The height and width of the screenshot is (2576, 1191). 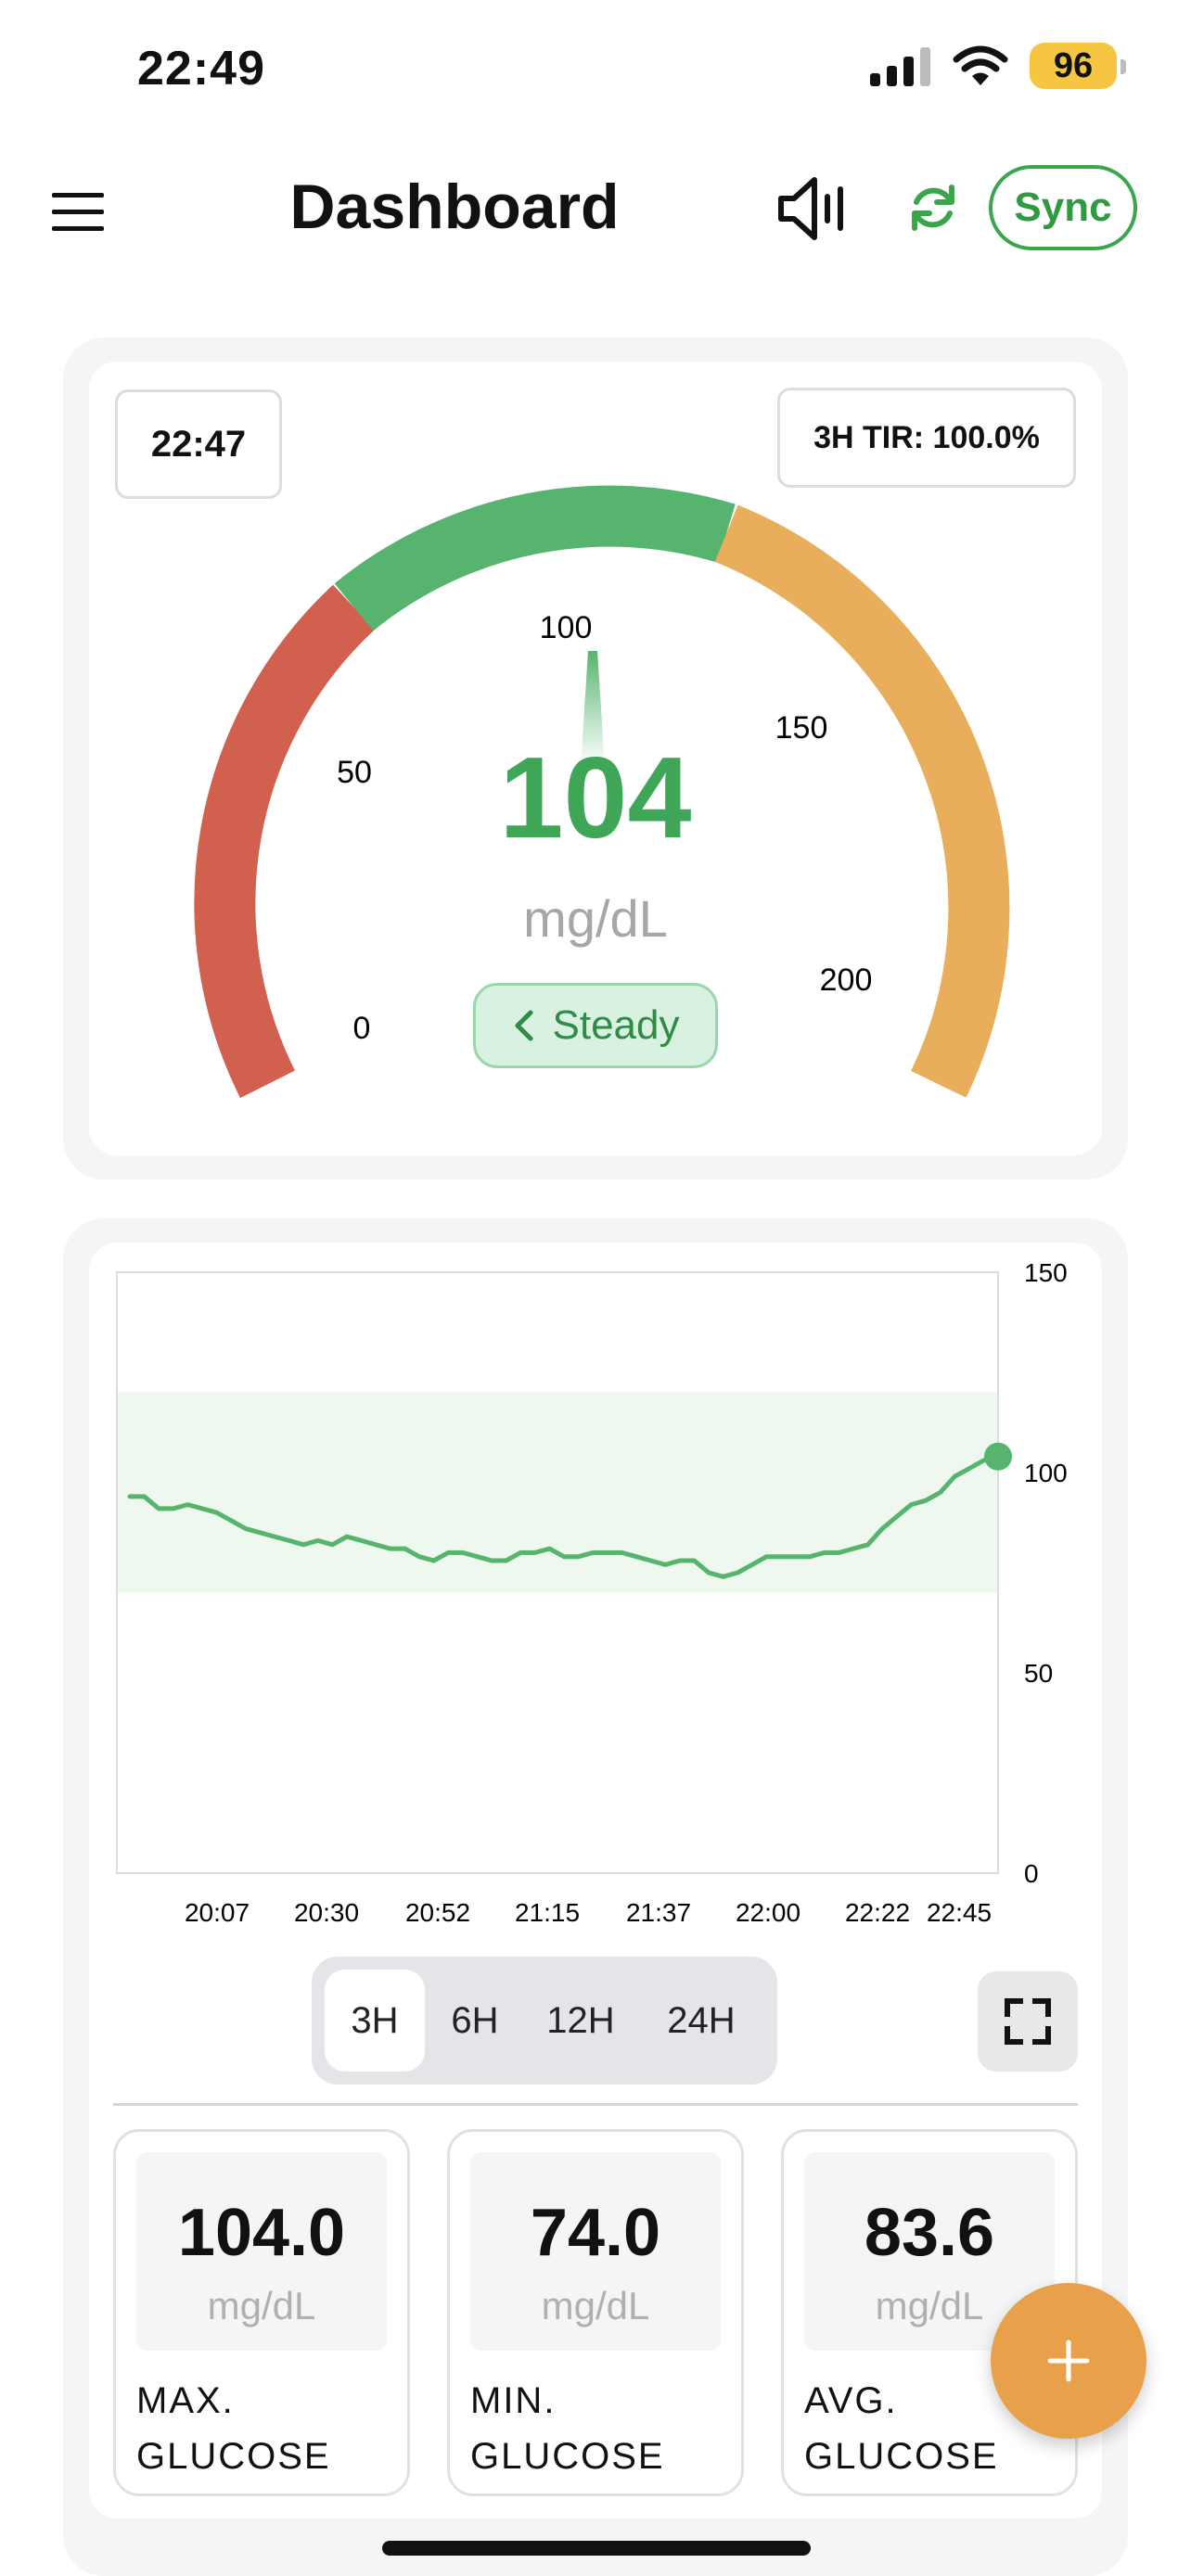 What do you see at coordinates (454, 207) in the screenshot?
I see `page-title: Dashboard` at bounding box center [454, 207].